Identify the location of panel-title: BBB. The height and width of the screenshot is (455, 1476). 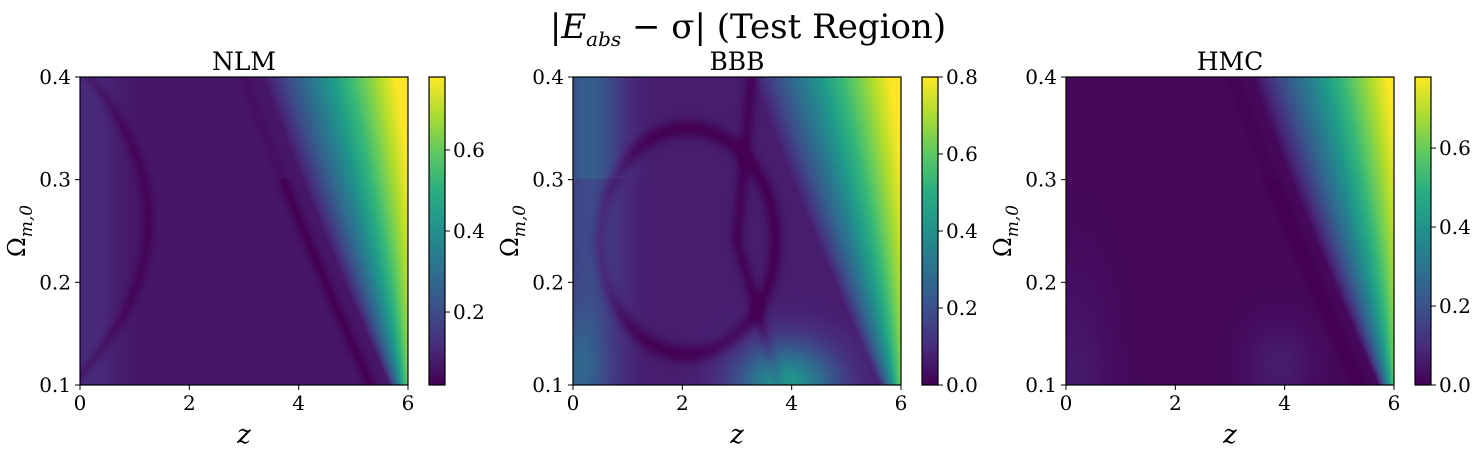
(736, 61).